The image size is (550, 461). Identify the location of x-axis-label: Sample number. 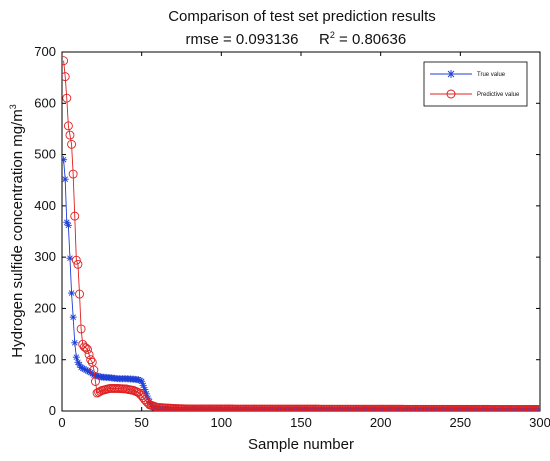
(301, 444).